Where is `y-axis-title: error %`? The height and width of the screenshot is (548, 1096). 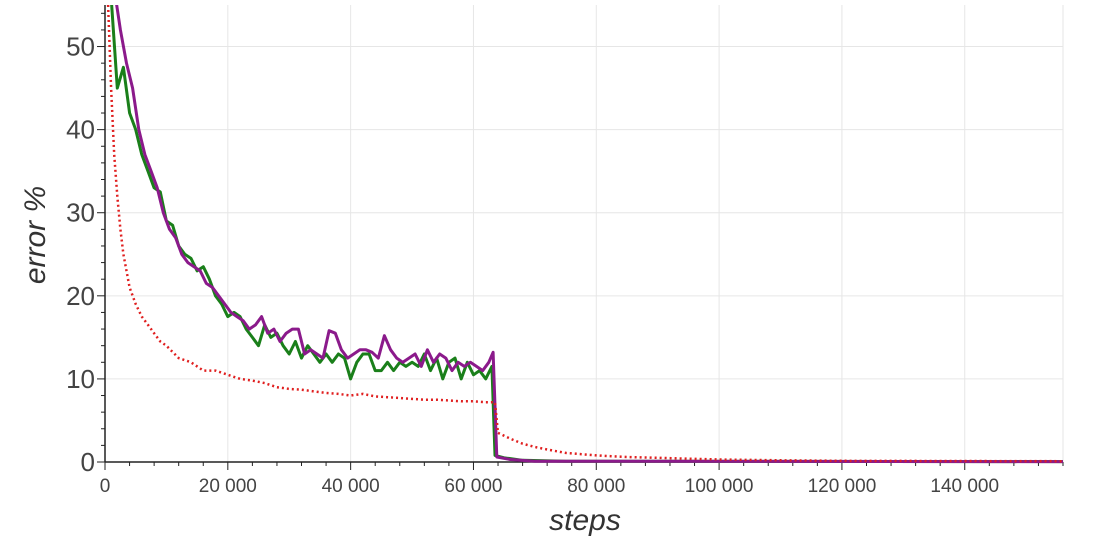 y-axis-title: error % is located at coordinates (35, 235).